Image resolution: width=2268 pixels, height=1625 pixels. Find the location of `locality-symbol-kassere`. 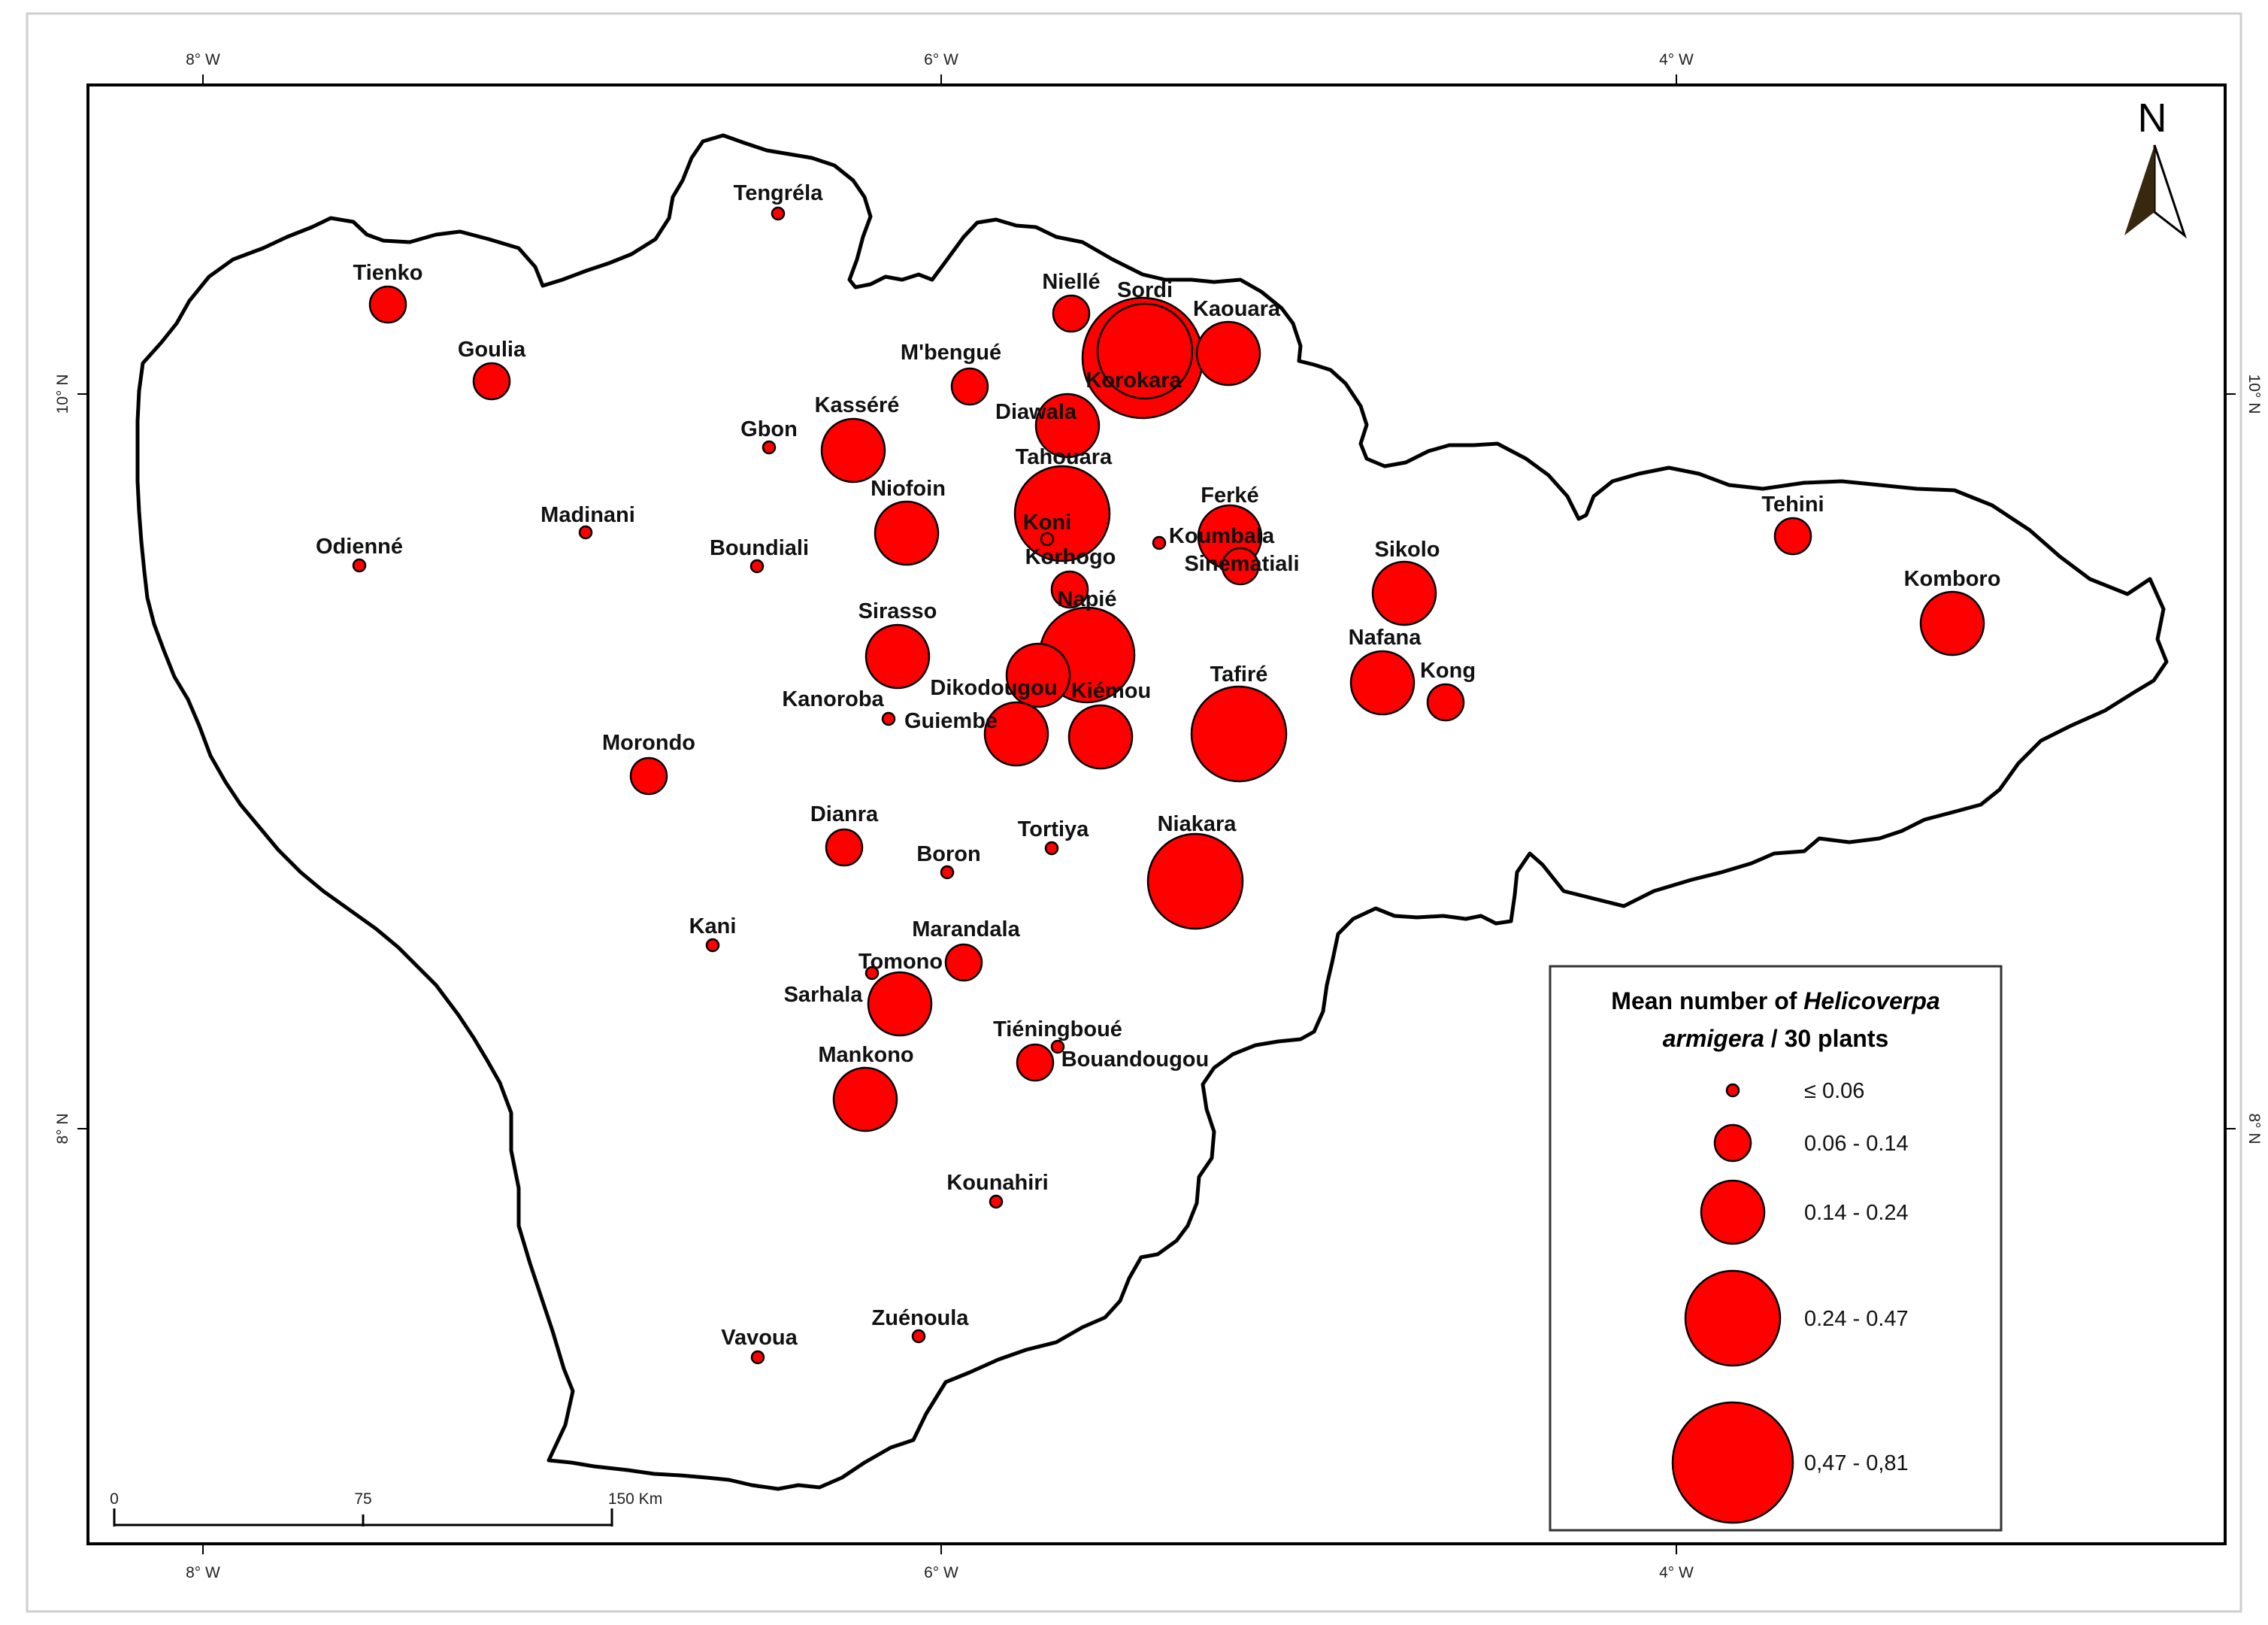

locality-symbol-kassere is located at coordinates (853, 451).